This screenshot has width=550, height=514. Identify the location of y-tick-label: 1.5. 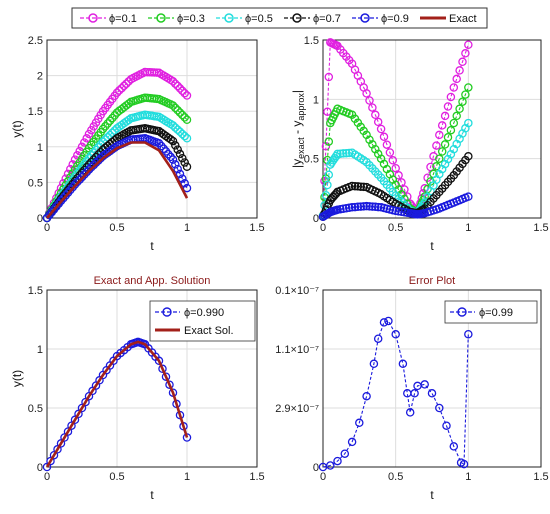
(35, 291).